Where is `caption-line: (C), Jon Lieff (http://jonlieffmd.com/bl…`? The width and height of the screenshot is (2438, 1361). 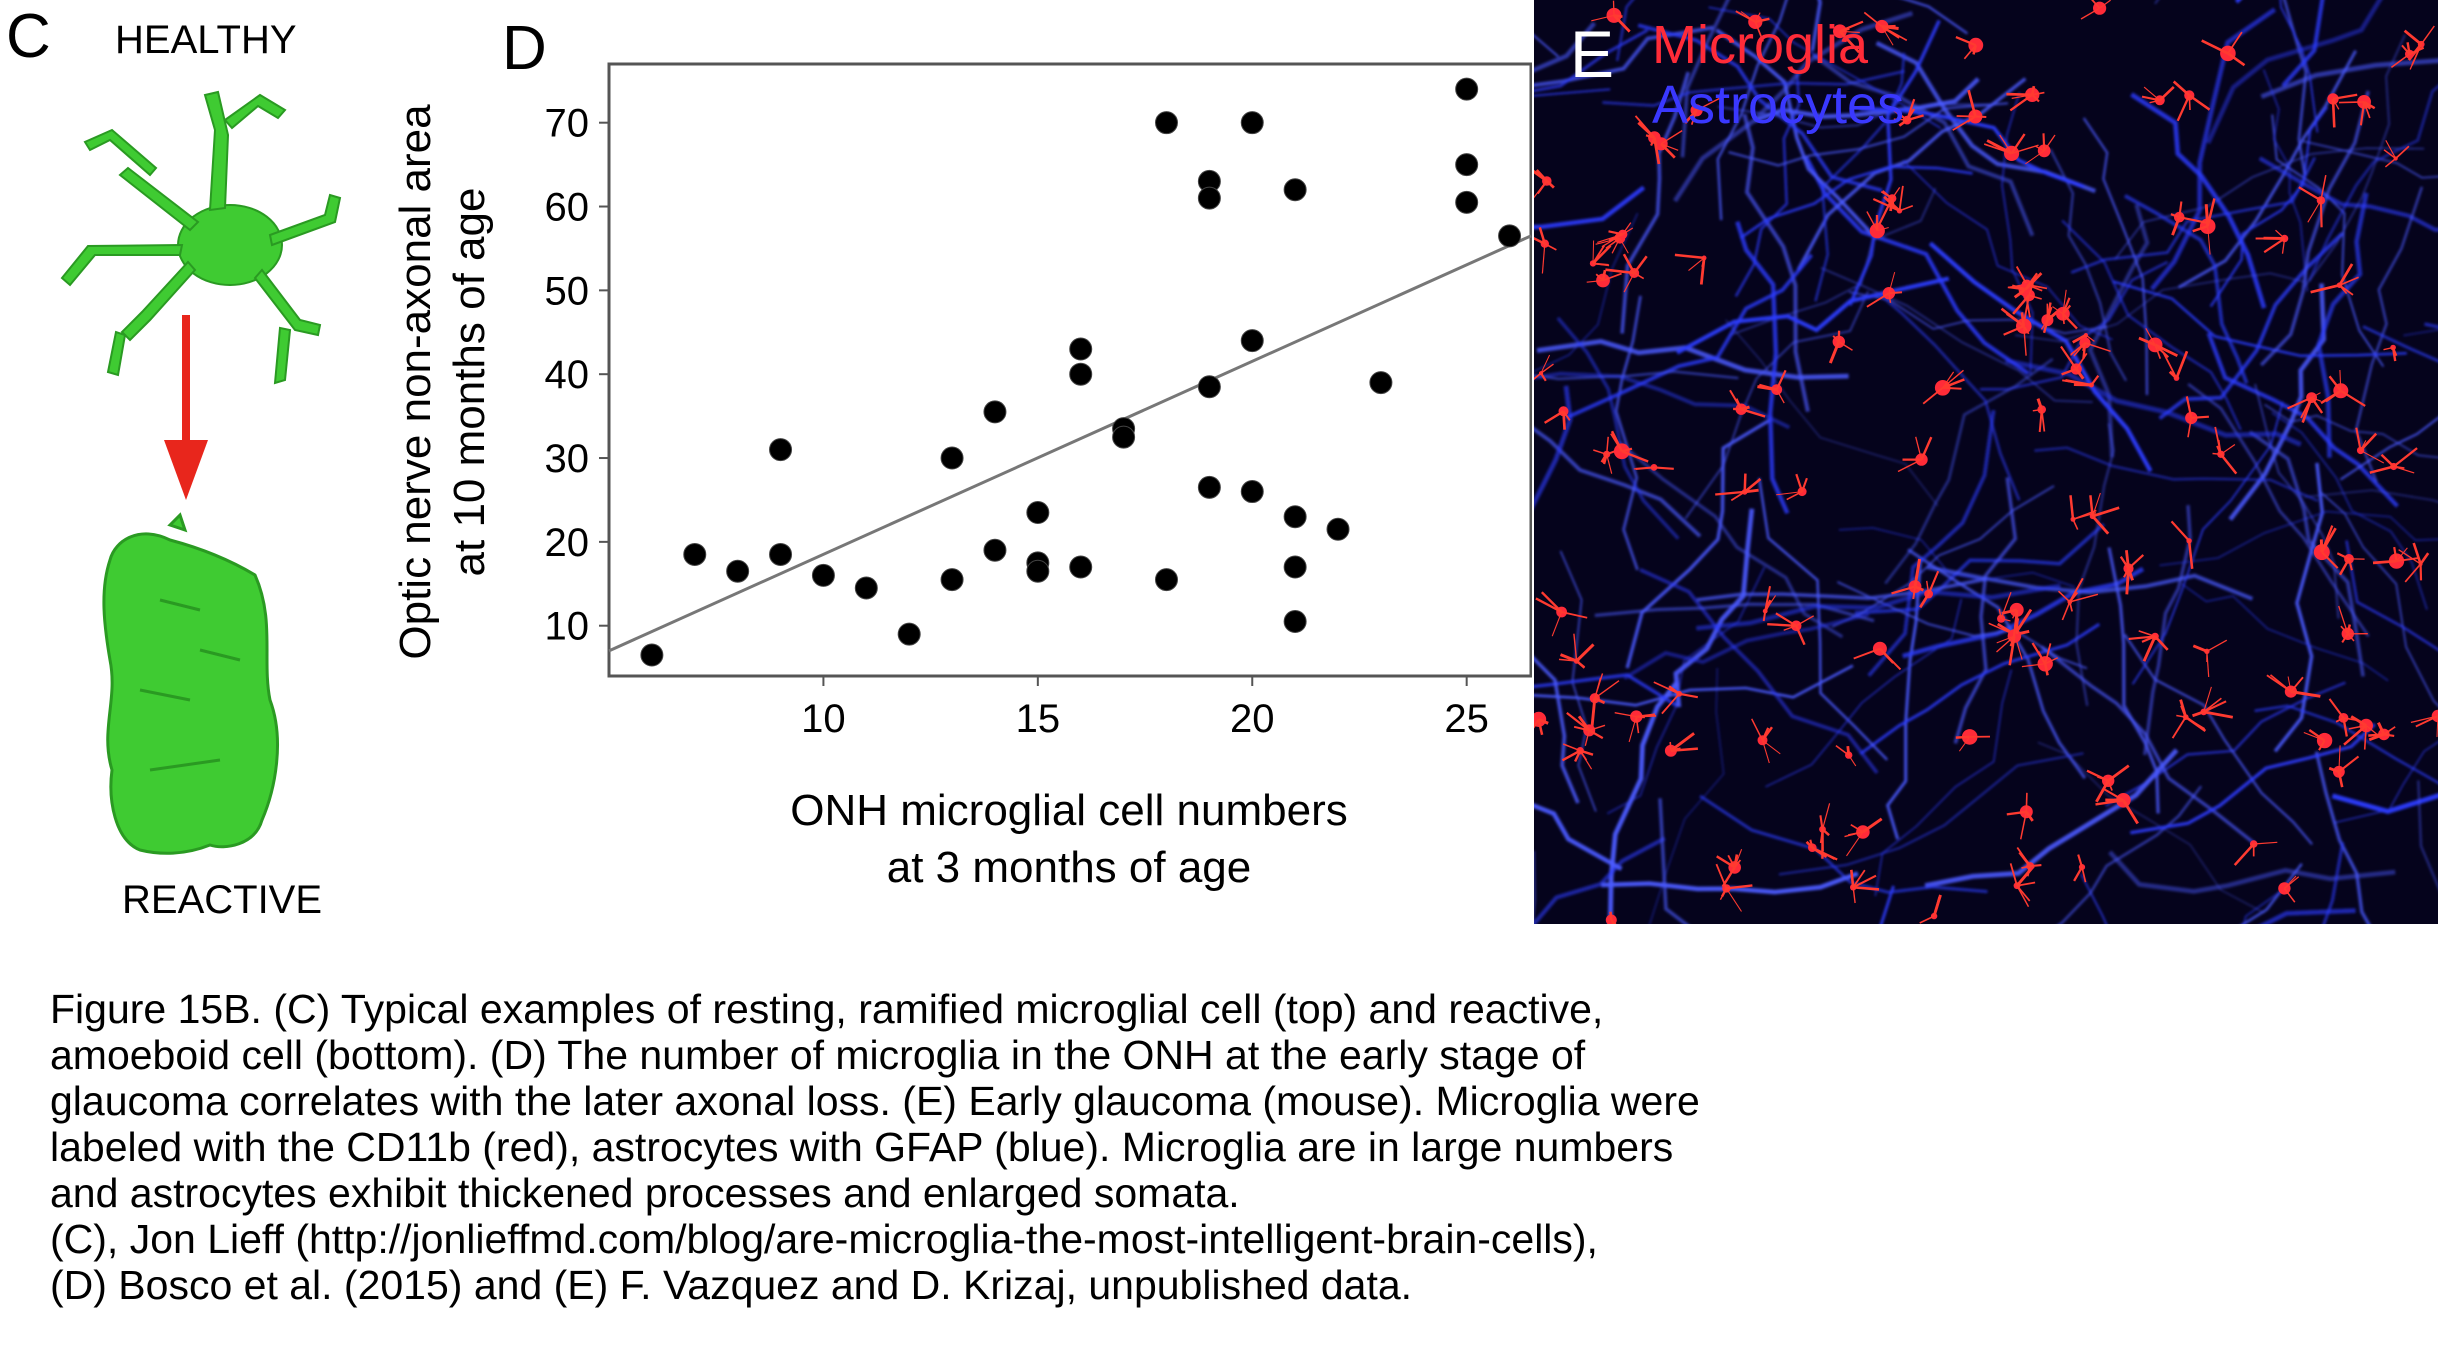
caption-line: (C), Jon Lieff (http://jonlieffmd.com/bl… is located at coordinates (824, 1239).